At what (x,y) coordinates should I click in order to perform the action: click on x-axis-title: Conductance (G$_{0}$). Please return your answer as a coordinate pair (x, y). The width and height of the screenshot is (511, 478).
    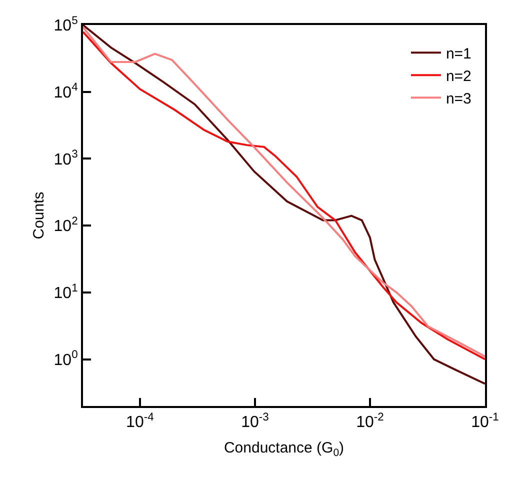
    Looking at the image, I should click on (284, 449).